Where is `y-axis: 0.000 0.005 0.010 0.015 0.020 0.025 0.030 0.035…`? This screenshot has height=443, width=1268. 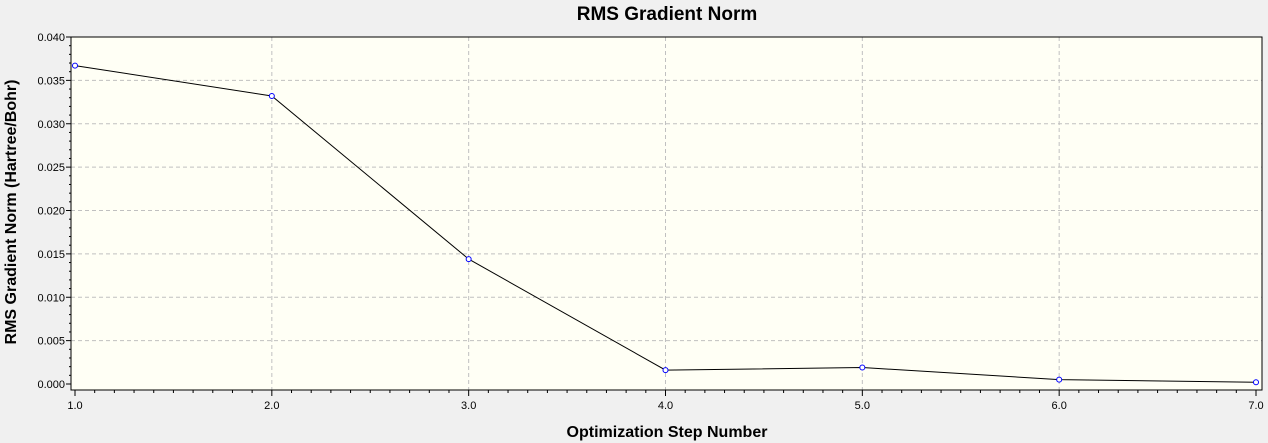 y-axis: 0.000 0.005 0.010 0.015 0.020 0.025 0.030 0.035… is located at coordinates (54, 211).